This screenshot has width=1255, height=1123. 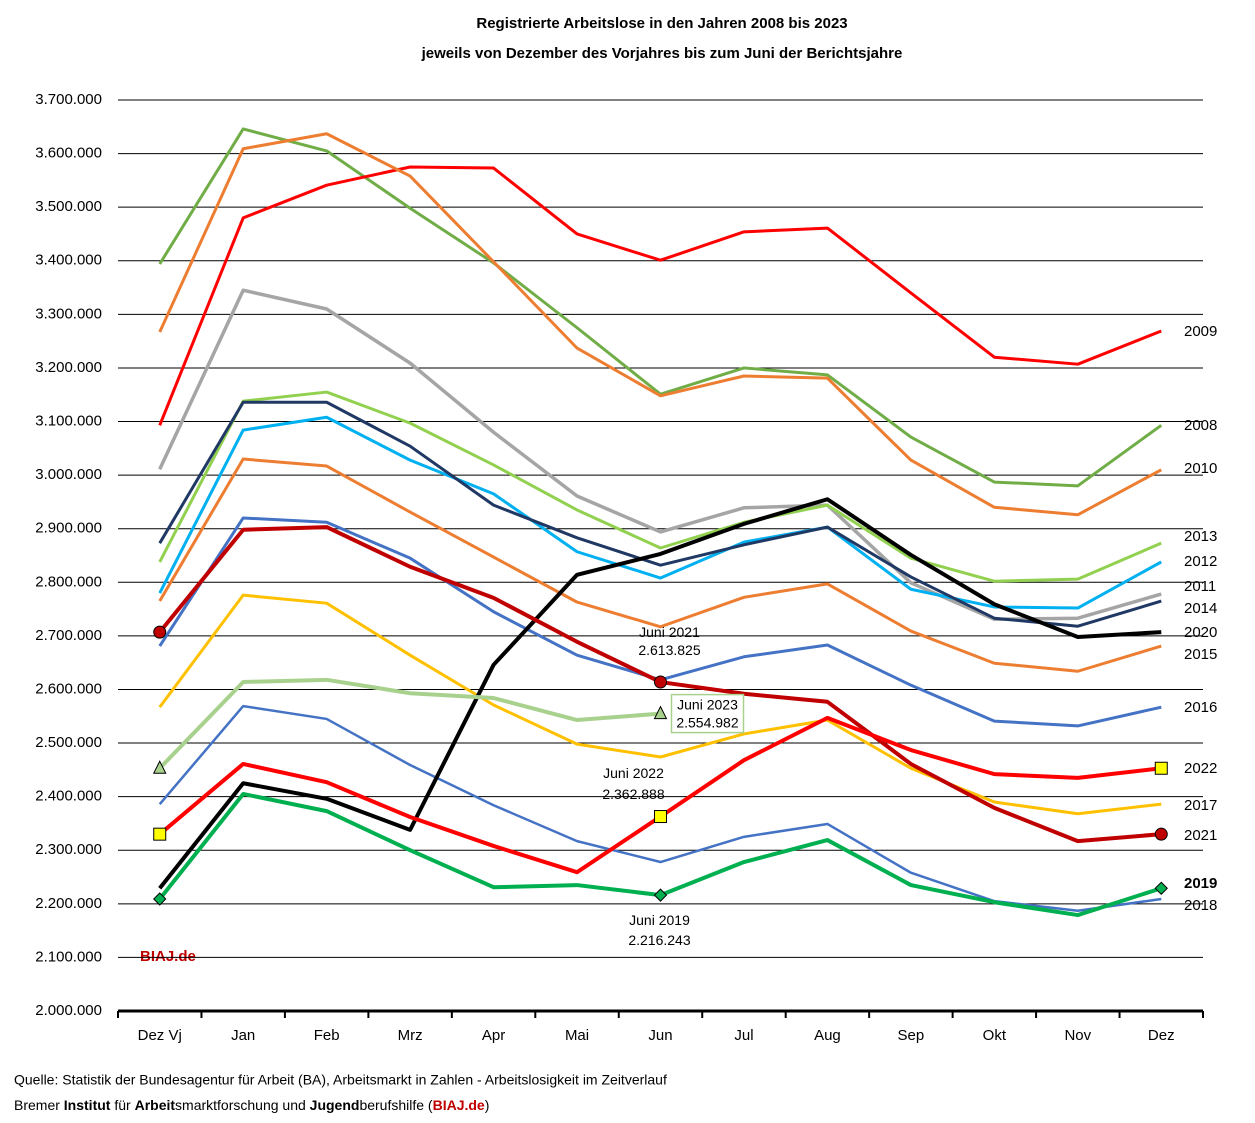 I want to click on x-tick-label: Jan, so click(x=243, y=1035).